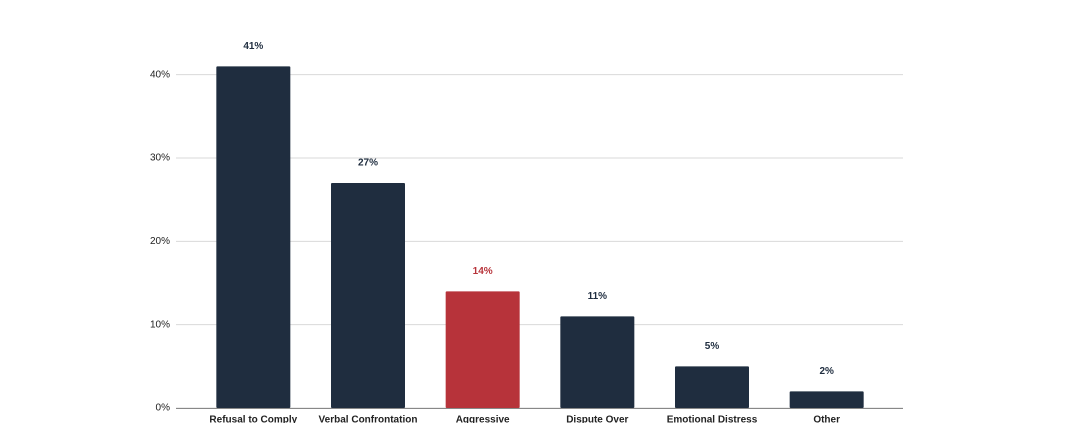 The height and width of the screenshot is (423, 1092). Describe the element at coordinates (160, 324) in the screenshot. I see `y-tick-label: 10%` at that location.